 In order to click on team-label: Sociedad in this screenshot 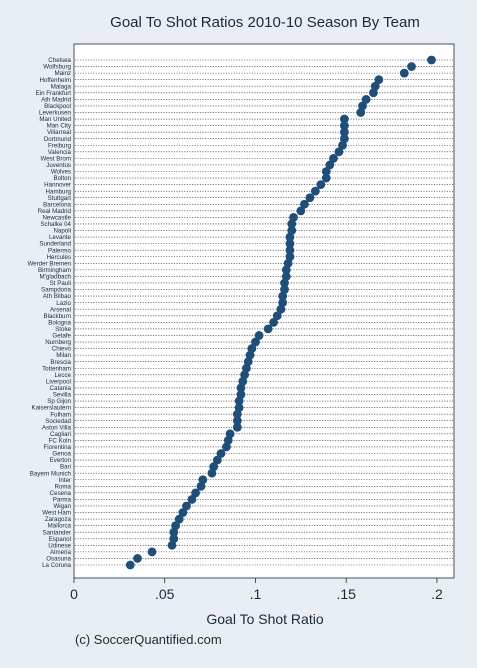, I will do `click(58, 421)`.